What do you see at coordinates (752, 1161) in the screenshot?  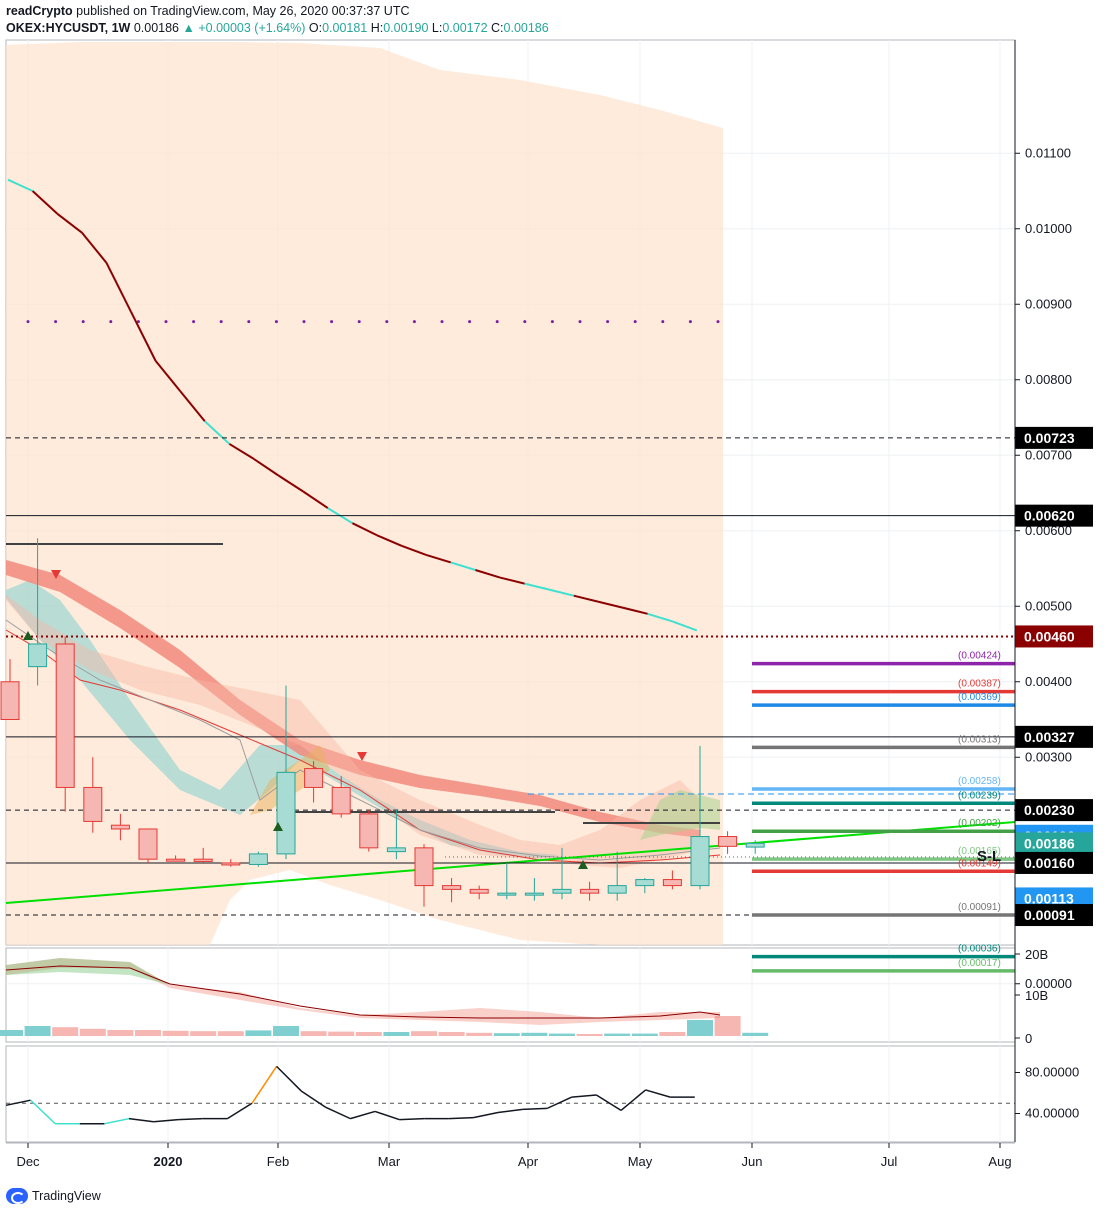 I see `time-axis-label: Jun` at bounding box center [752, 1161].